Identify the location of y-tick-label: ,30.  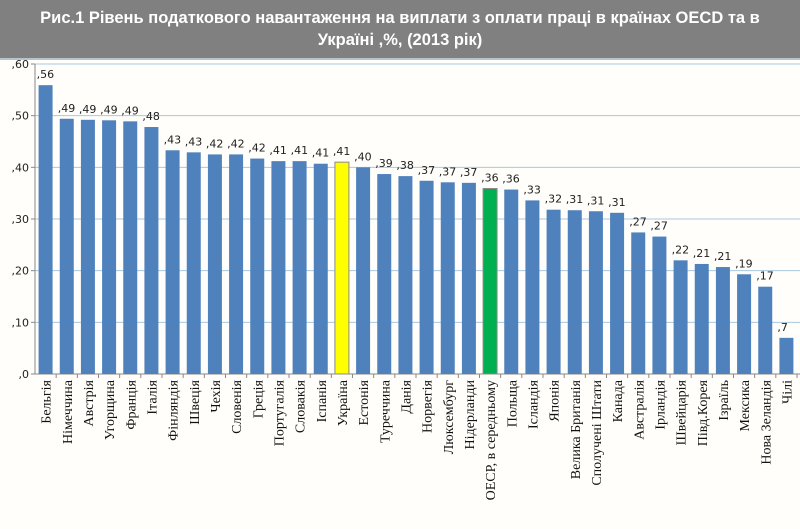
(21, 219).